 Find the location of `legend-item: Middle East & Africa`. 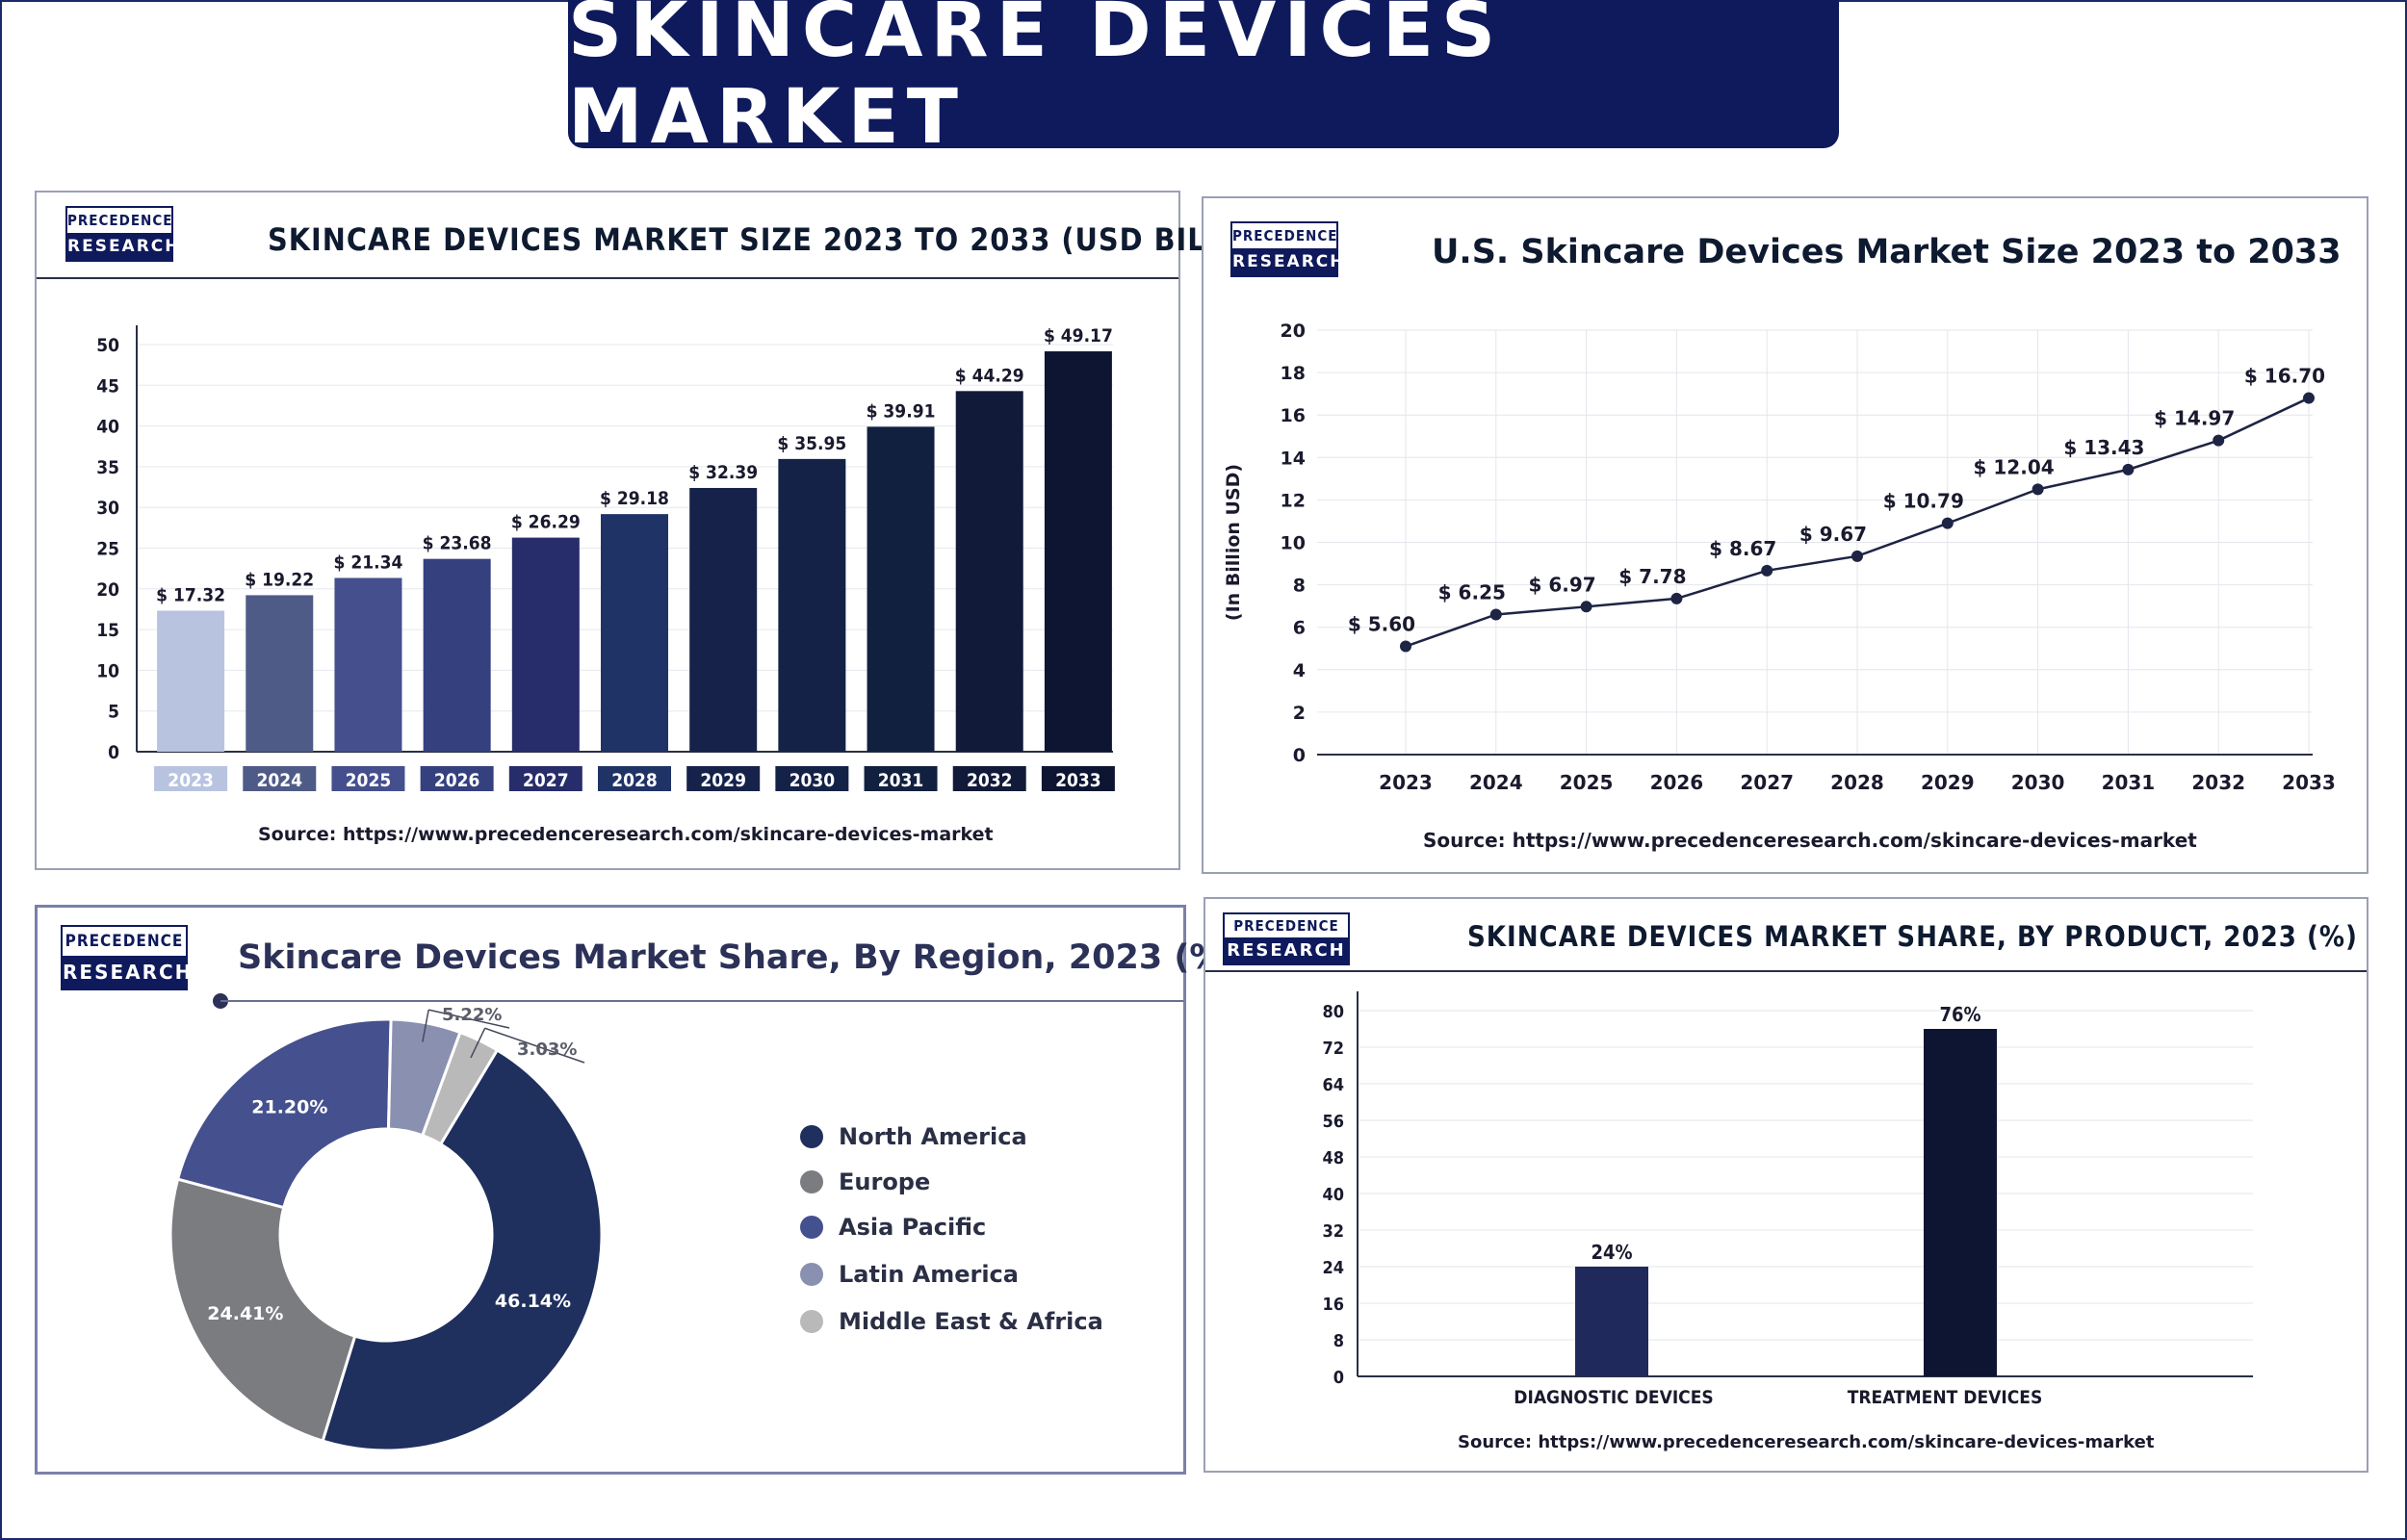

legend-item: Middle East & Africa is located at coordinates (951, 1321).